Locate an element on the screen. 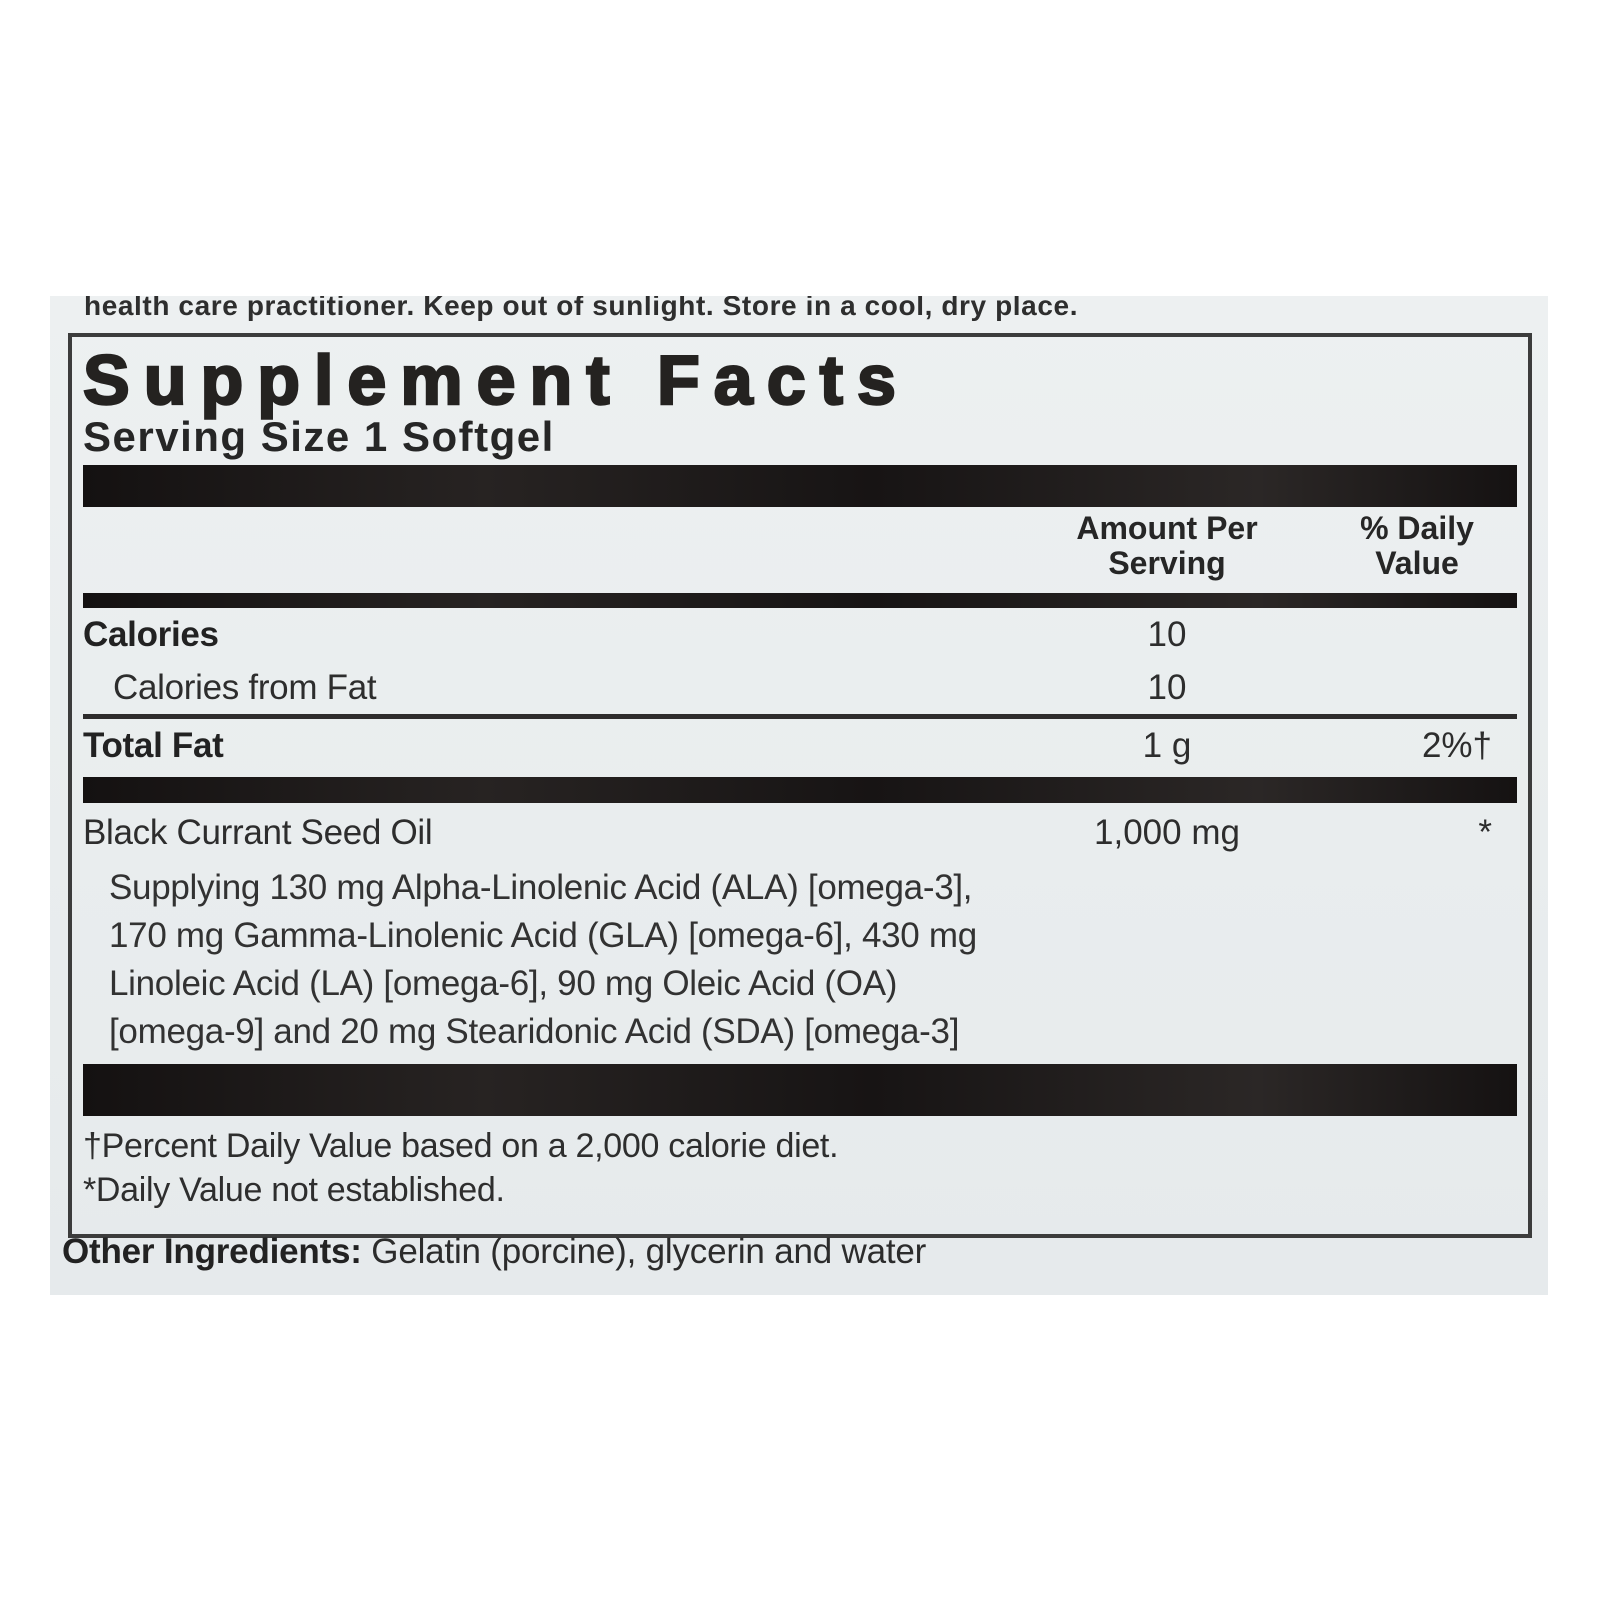  nutrient-name: Total Fat is located at coordinates (153, 745).